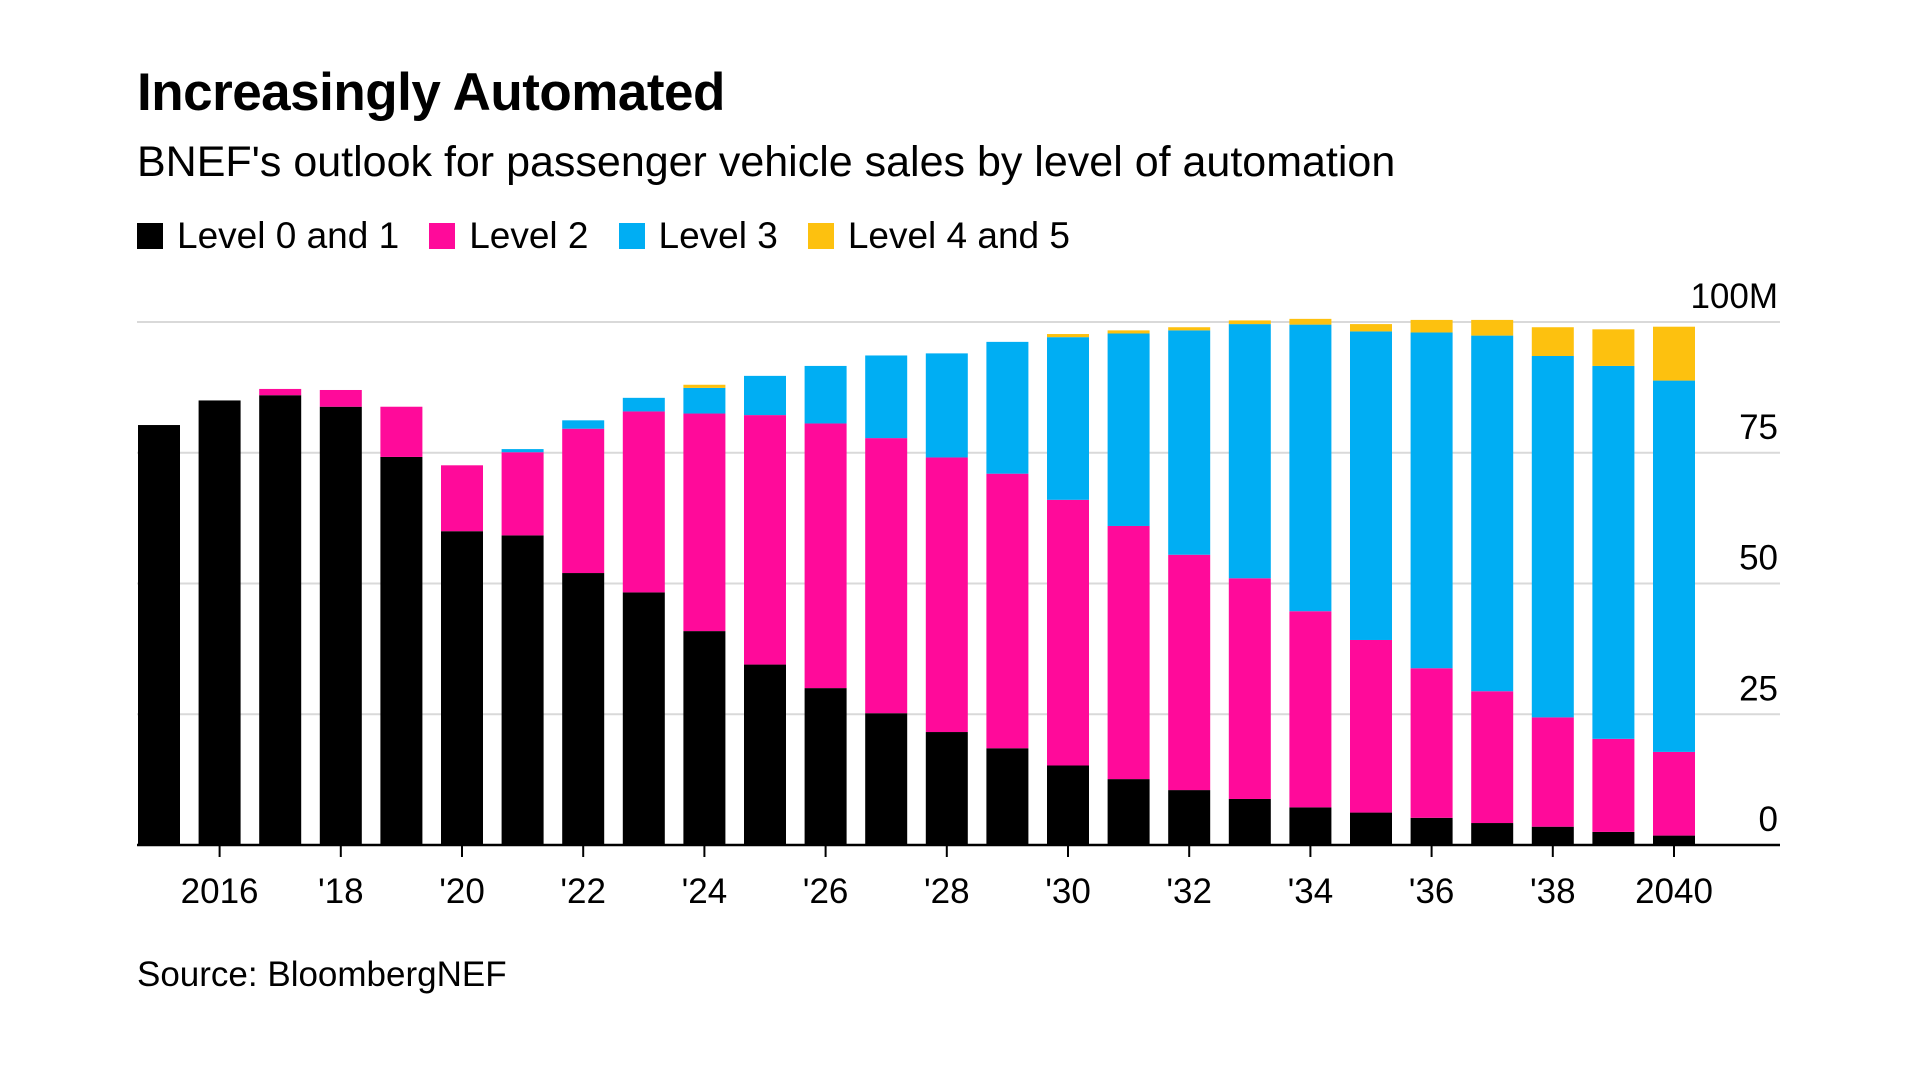 This screenshot has width=1920, height=1080. What do you see at coordinates (1432, 891) in the screenshot?
I see `x-tick-label: '36` at bounding box center [1432, 891].